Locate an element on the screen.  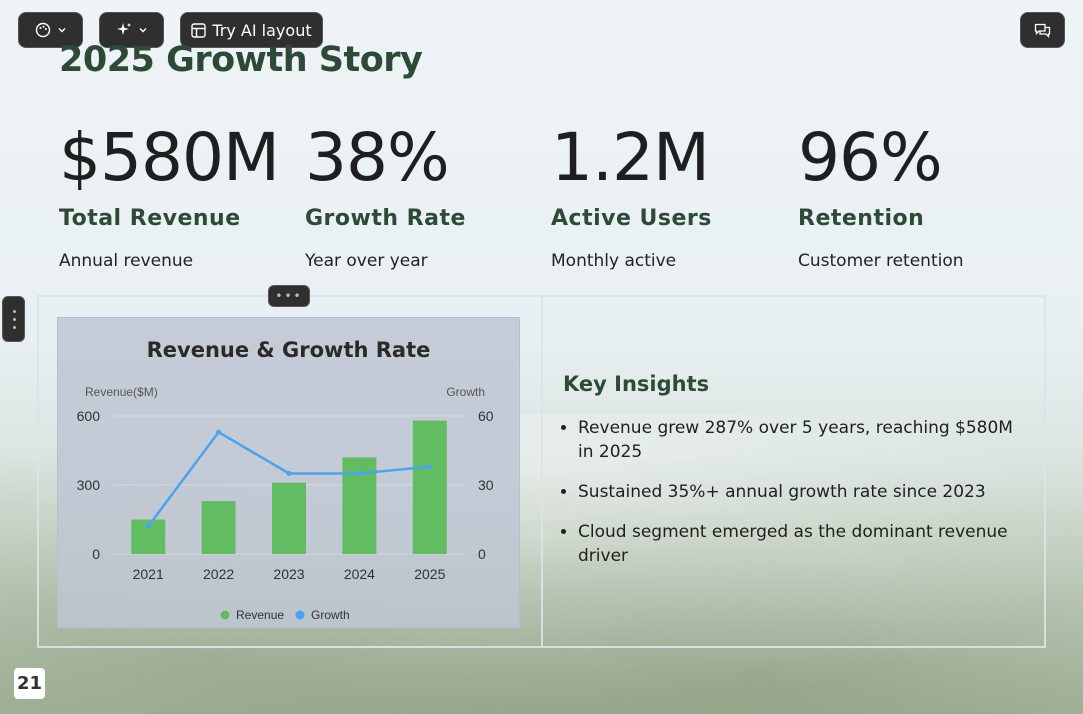
stat-total-revenue: $580M Total Revenue Annual revenue is located at coordinates (179, 194).